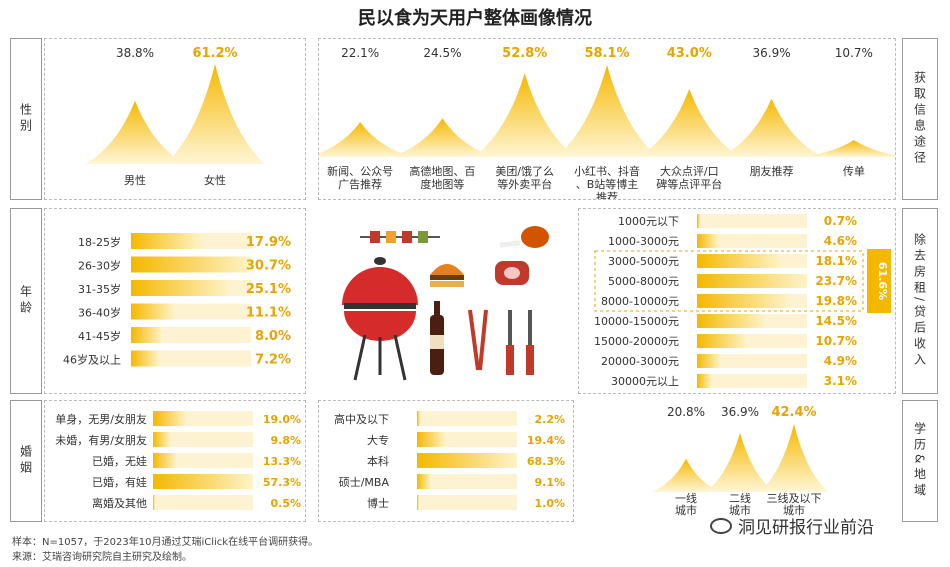  Describe the element at coordinates (99, 313) in the screenshot. I see `category-label: 36-40岁` at that location.